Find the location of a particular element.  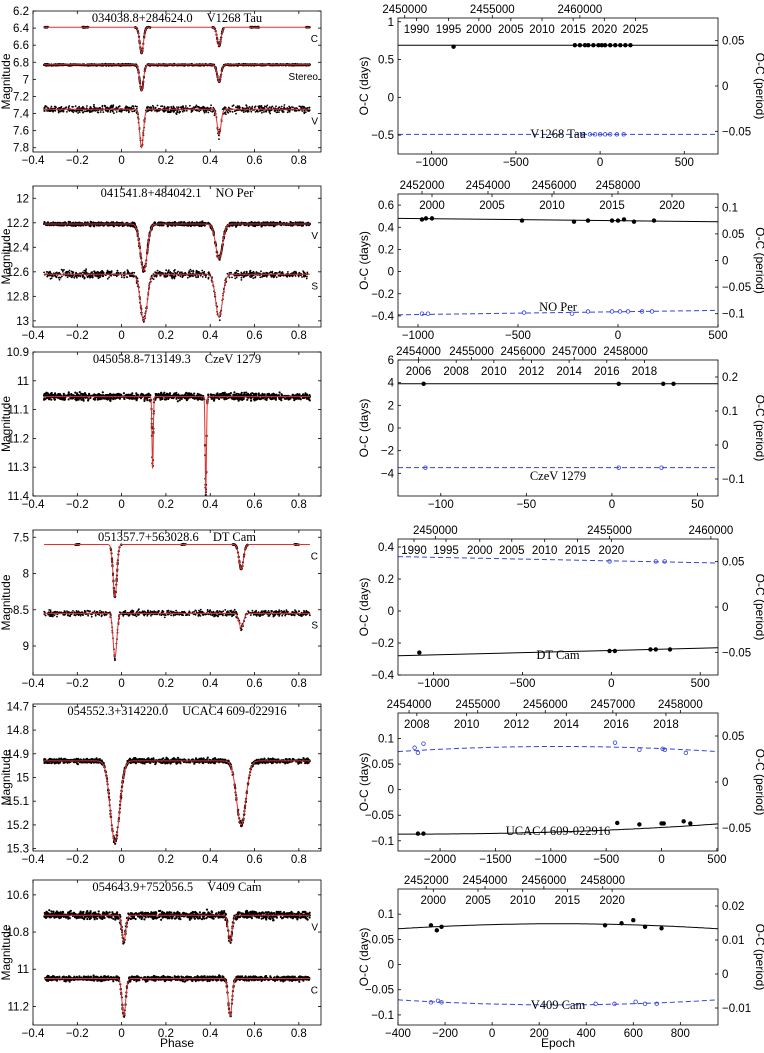

y-tick-label: 6.6 is located at coordinates (21, 46).